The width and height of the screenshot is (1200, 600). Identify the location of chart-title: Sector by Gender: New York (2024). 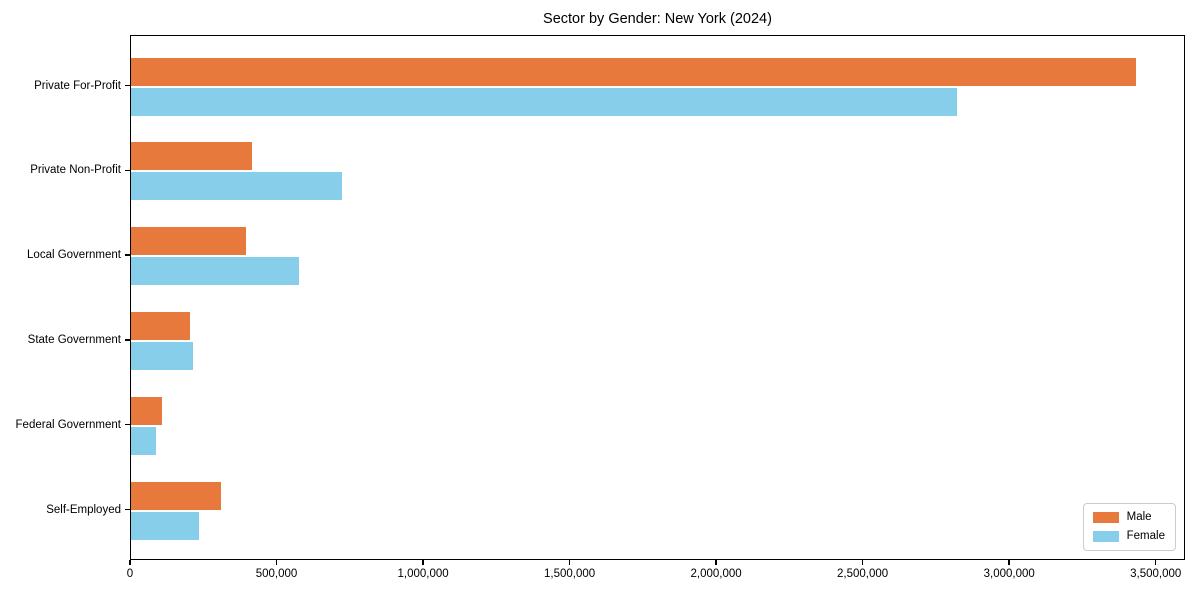
(657, 19).